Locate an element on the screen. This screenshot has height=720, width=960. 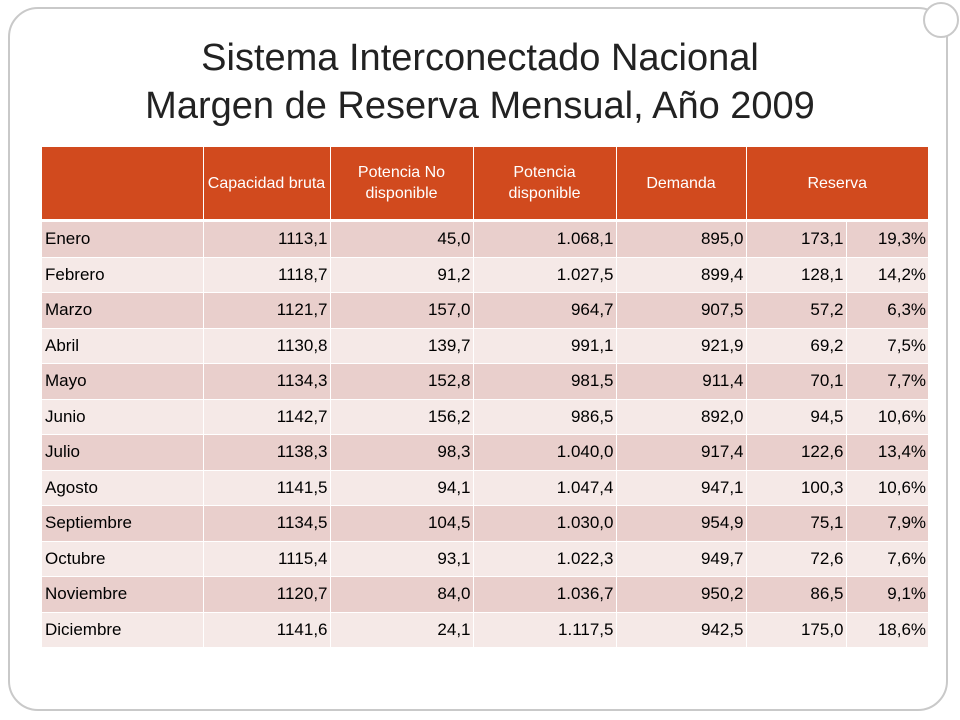
cell-reserva-pct: 7,5% is located at coordinates (887, 346).